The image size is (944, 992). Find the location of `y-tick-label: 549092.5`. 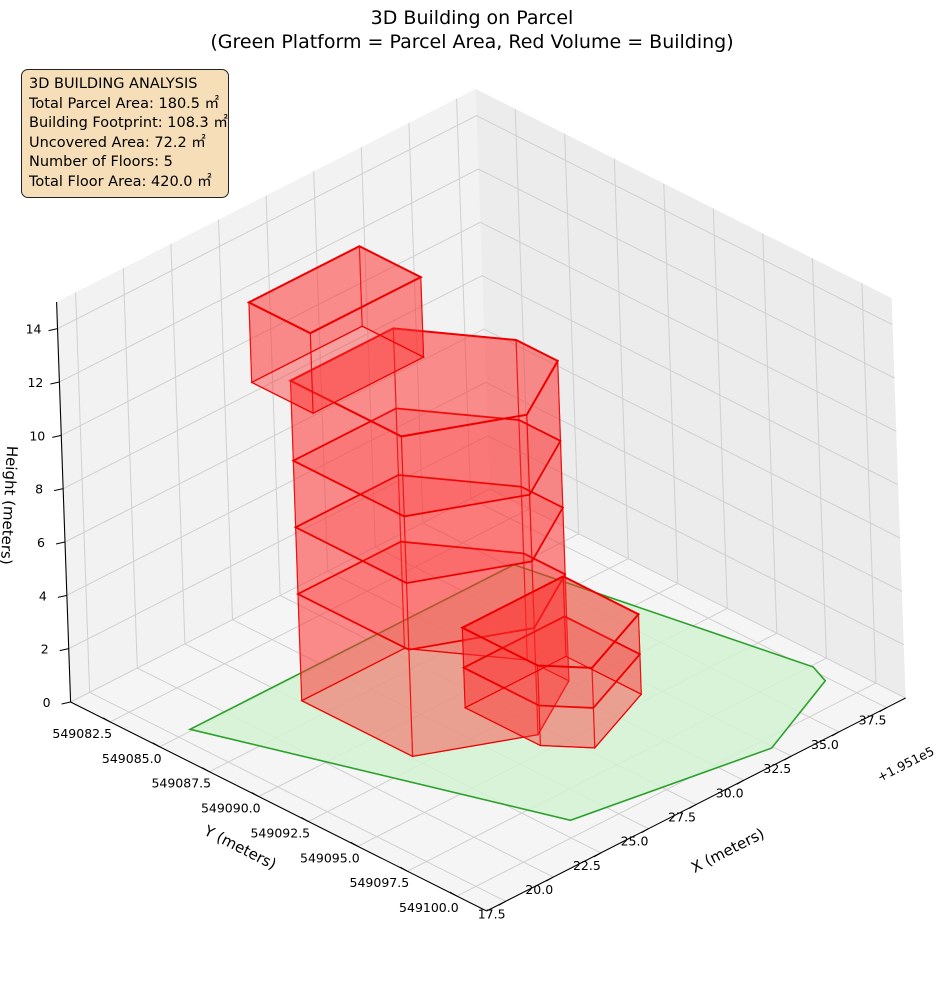

y-tick-label: 549092.5 is located at coordinates (280, 832).